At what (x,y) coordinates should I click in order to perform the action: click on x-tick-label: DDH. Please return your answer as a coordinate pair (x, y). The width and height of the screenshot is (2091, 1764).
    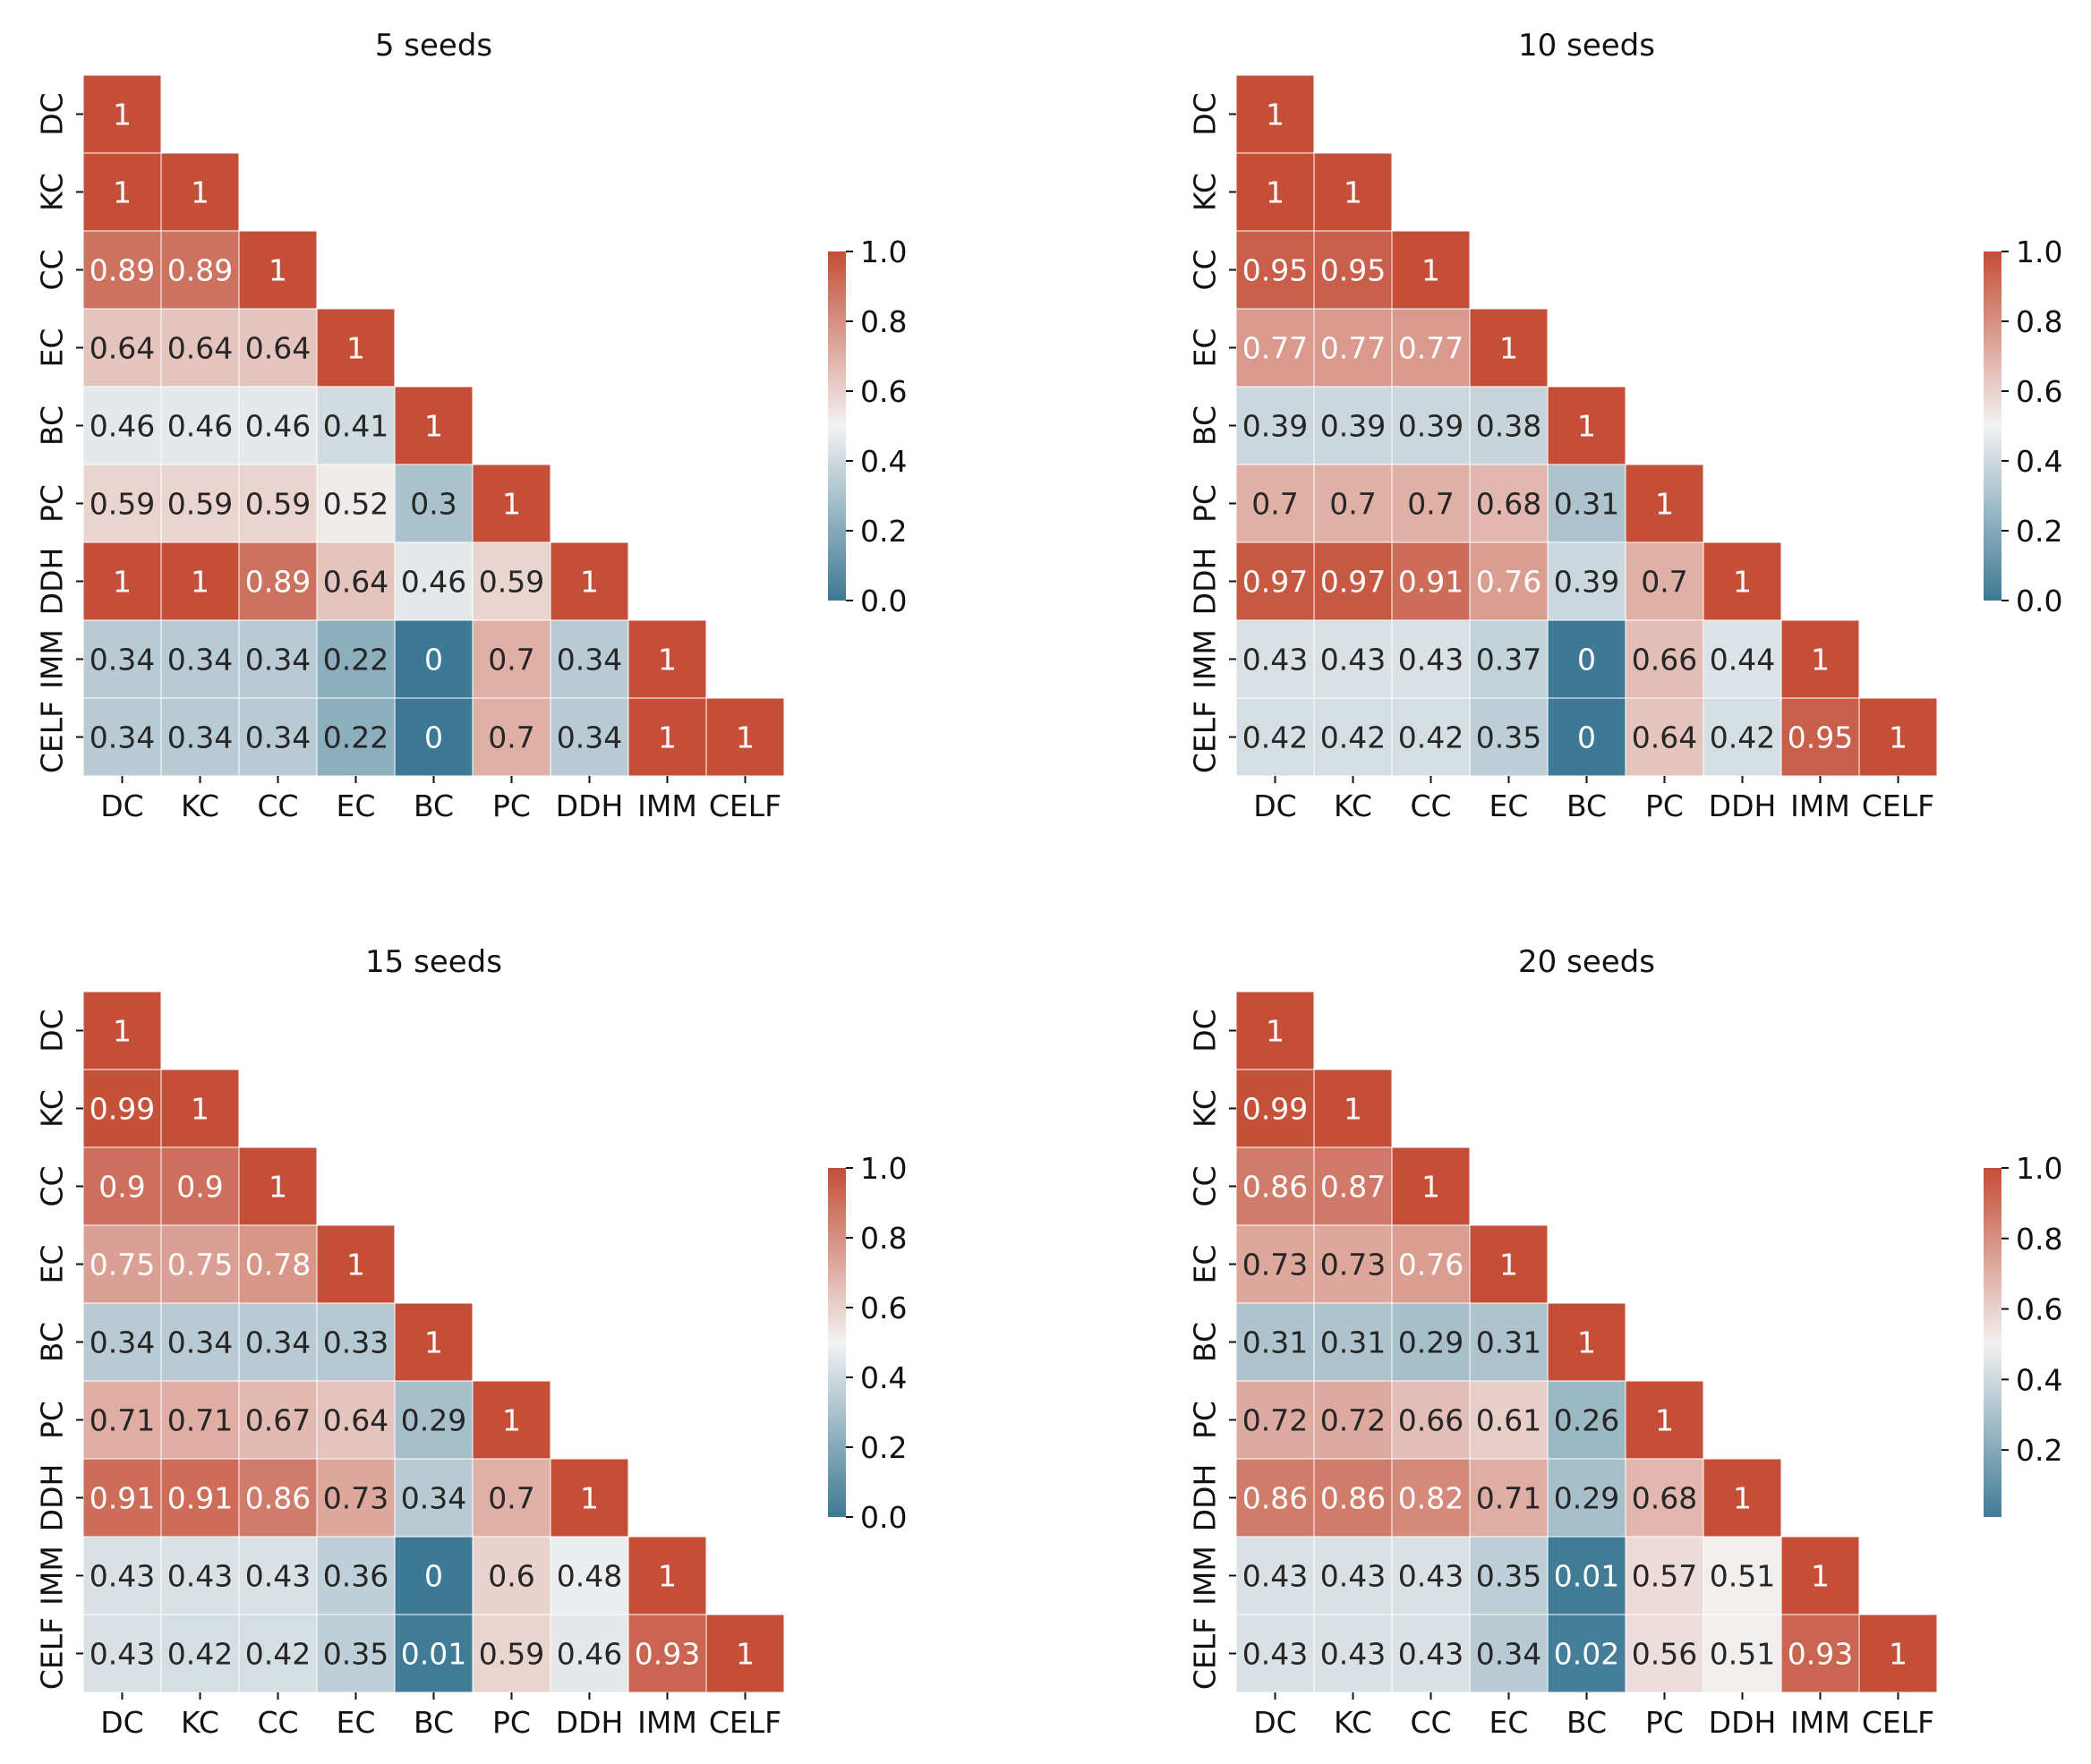
    Looking at the image, I should click on (1743, 805).